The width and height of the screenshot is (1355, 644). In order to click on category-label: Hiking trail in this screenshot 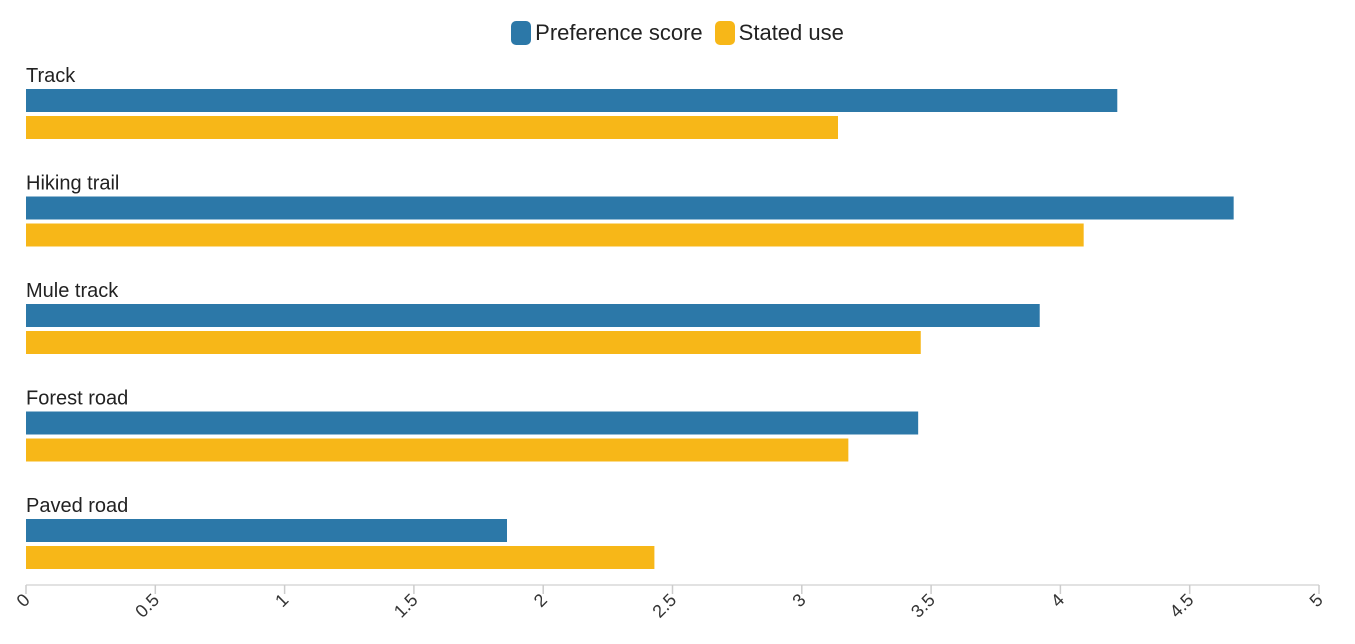, I will do `click(72, 184)`.